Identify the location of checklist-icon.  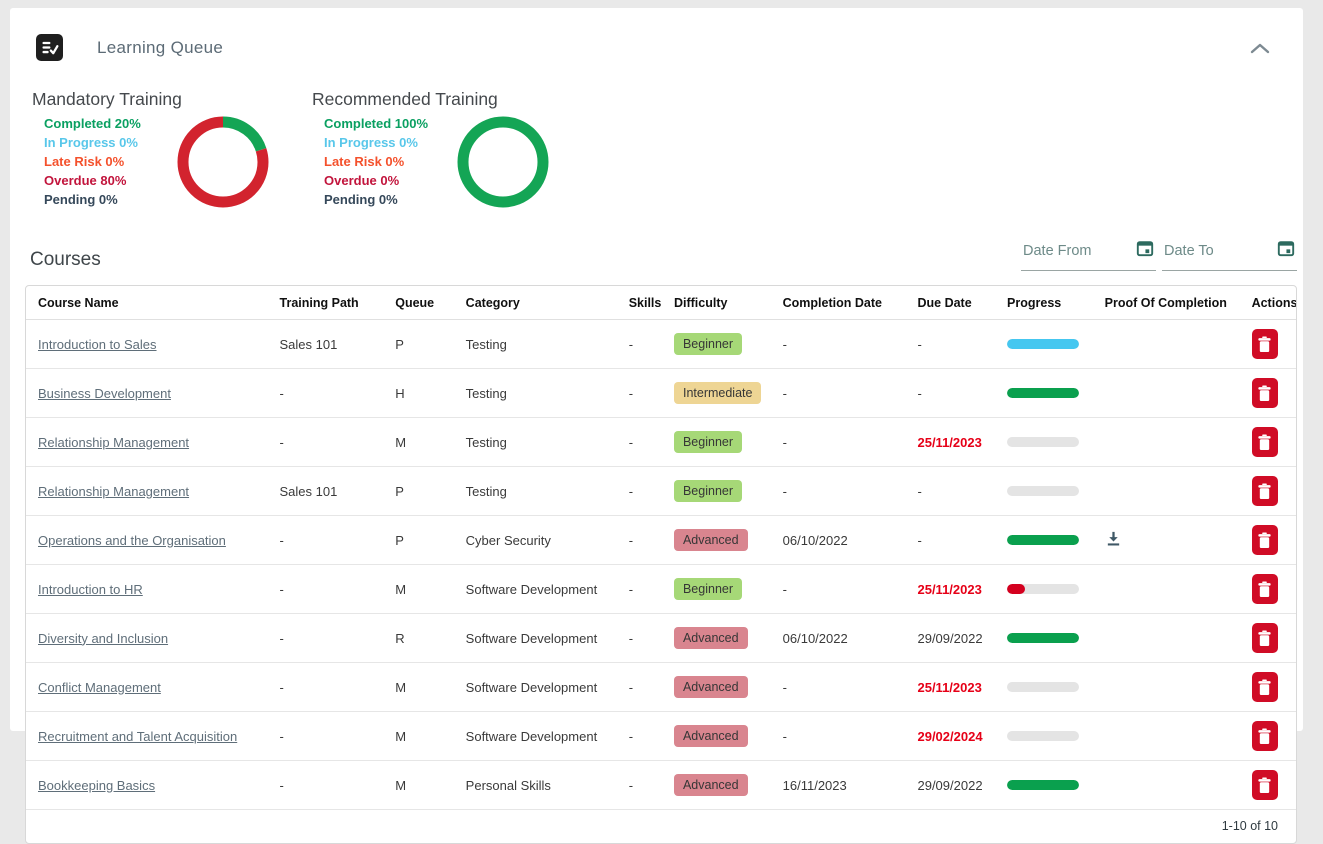
(49, 47).